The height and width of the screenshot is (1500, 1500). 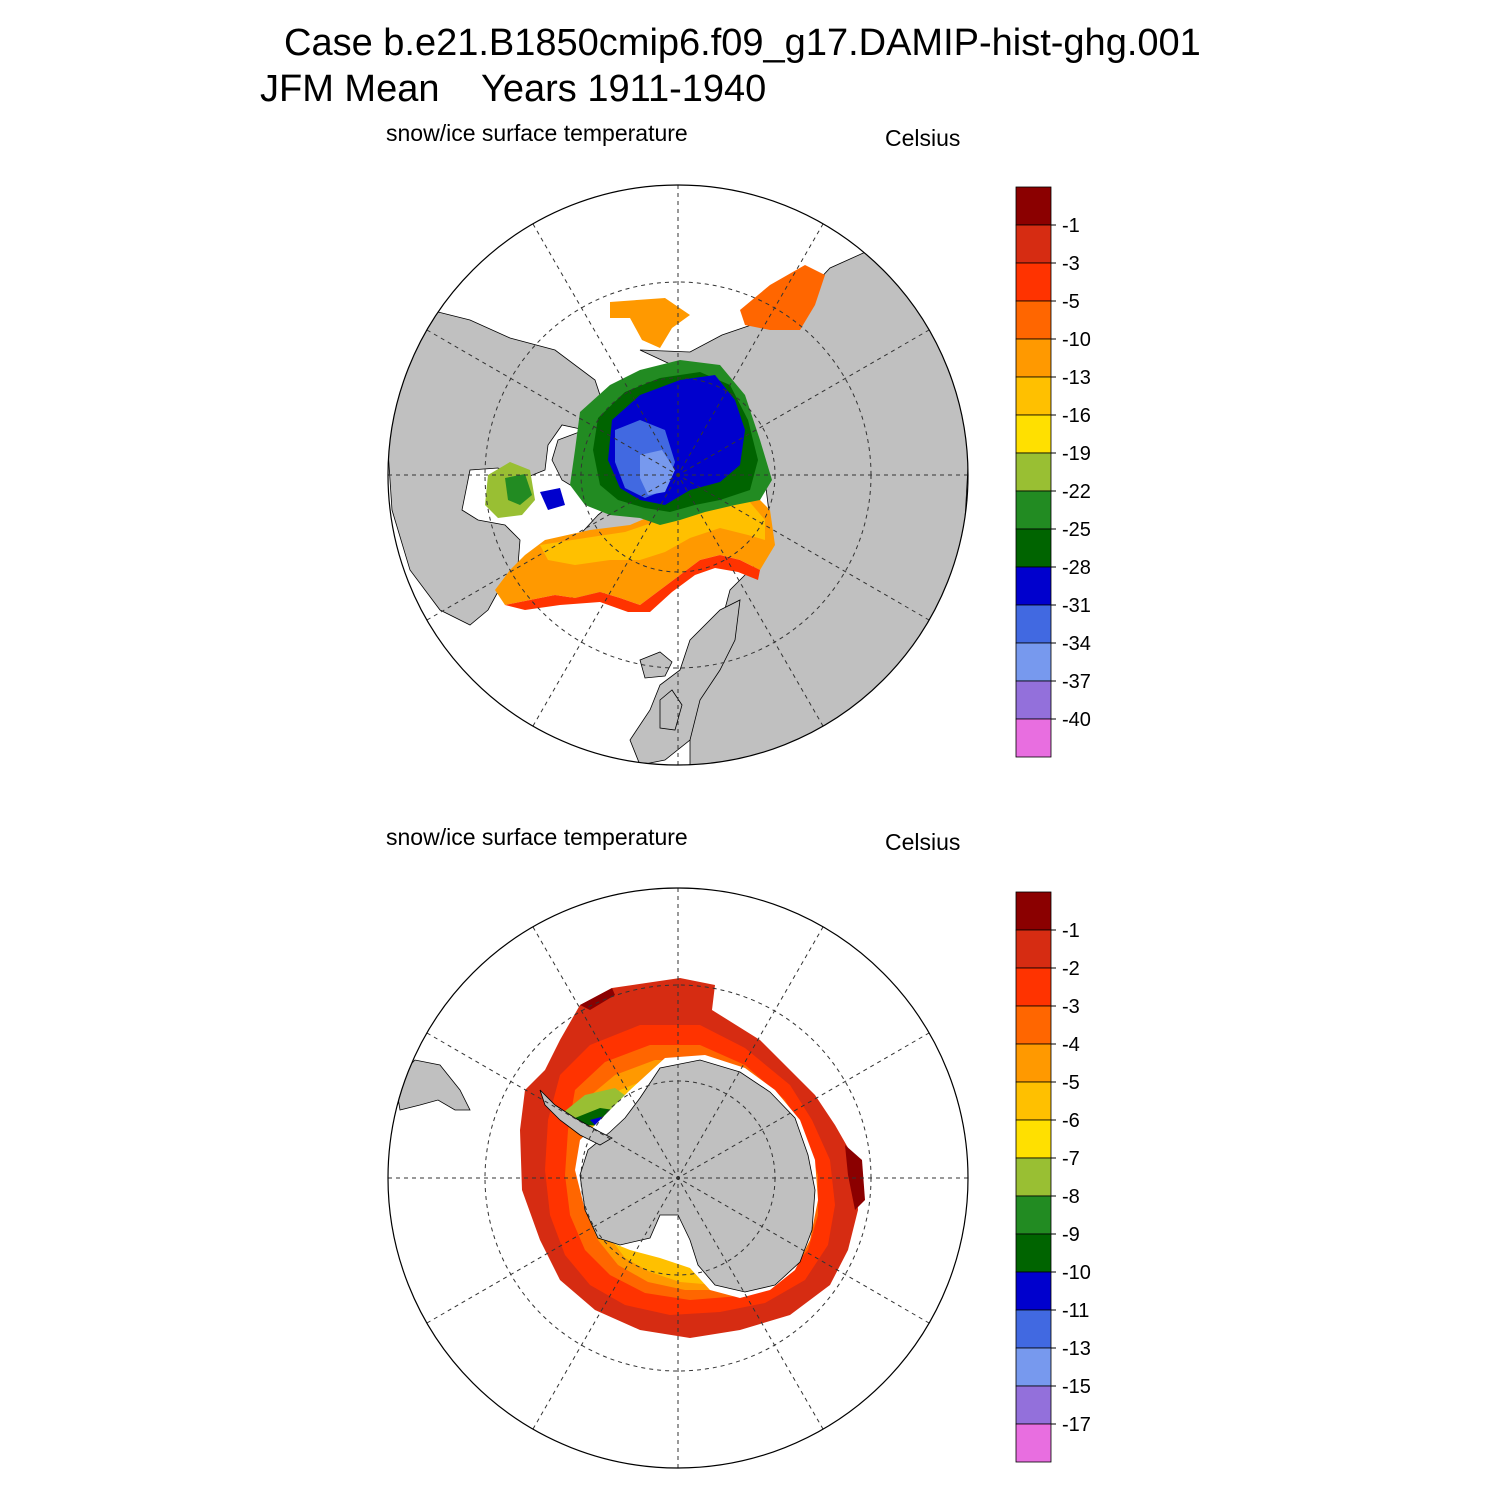 What do you see at coordinates (537, 837) in the screenshot?
I see `south-variable-label: snow/ice surface temperature` at bounding box center [537, 837].